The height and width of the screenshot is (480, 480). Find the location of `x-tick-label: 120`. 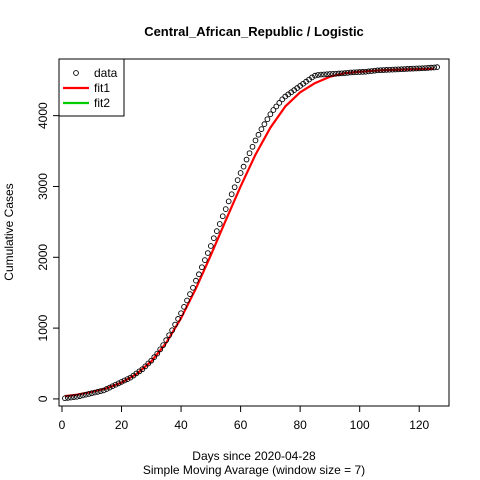

x-tick-label: 120 is located at coordinates (419, 425).